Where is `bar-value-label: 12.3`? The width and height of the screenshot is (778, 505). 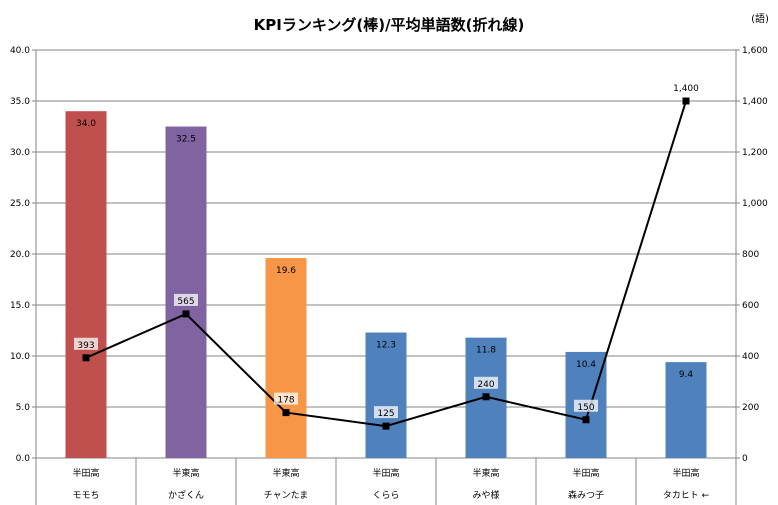
bar-value-label: 12.3 is located at coordinates (386, 346).